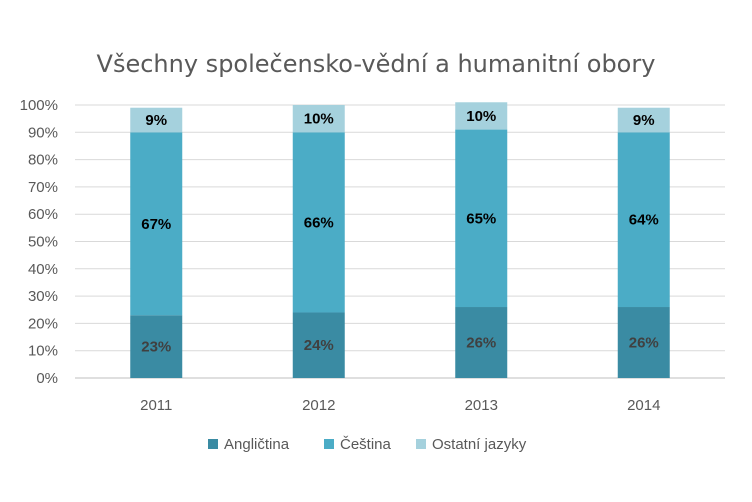  Describe the element at coordinates (400, 405) in the screenshot. I see `x-axis: 2011 2012 2013 2014` at that location.